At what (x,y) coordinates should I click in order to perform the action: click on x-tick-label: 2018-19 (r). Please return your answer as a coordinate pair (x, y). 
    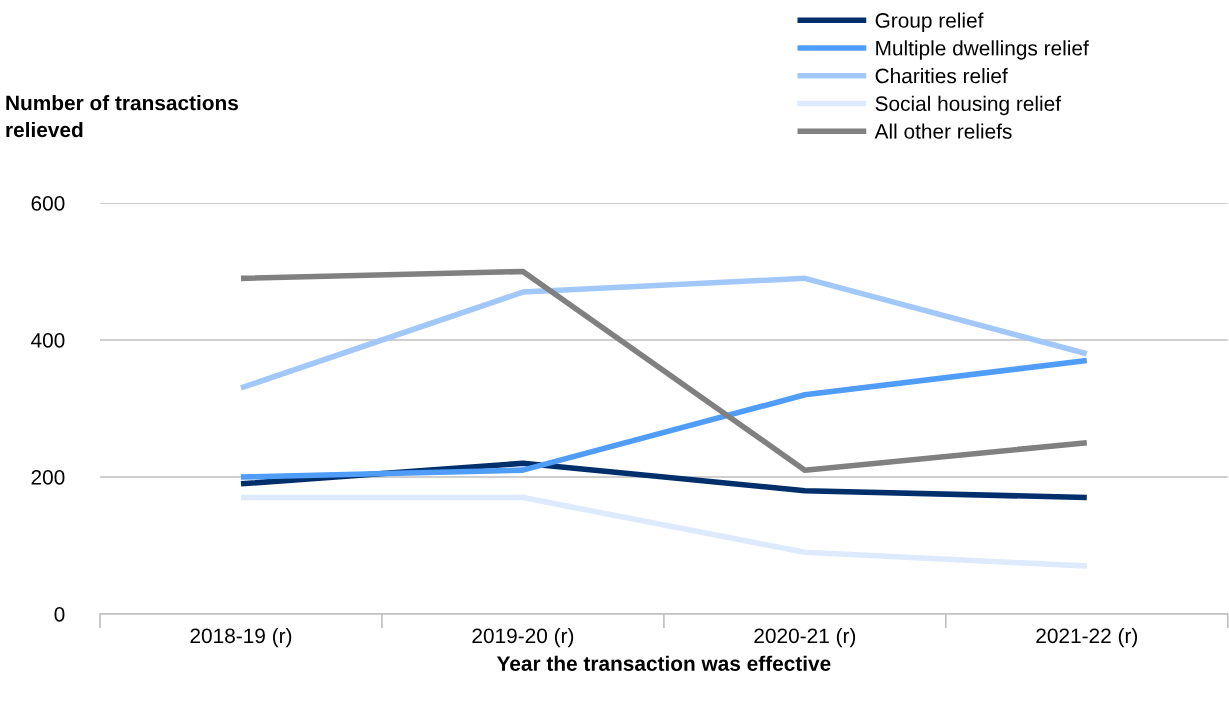
    Looking at the image, I should click on (241, 637).